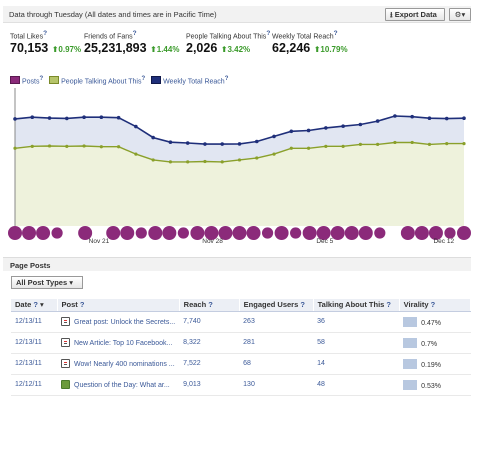  What do you see at coordinates (310, 48) in the screenshot?
I see `metric-value: 62,246 ⬆10.79%` at bounding box center [310, 48].